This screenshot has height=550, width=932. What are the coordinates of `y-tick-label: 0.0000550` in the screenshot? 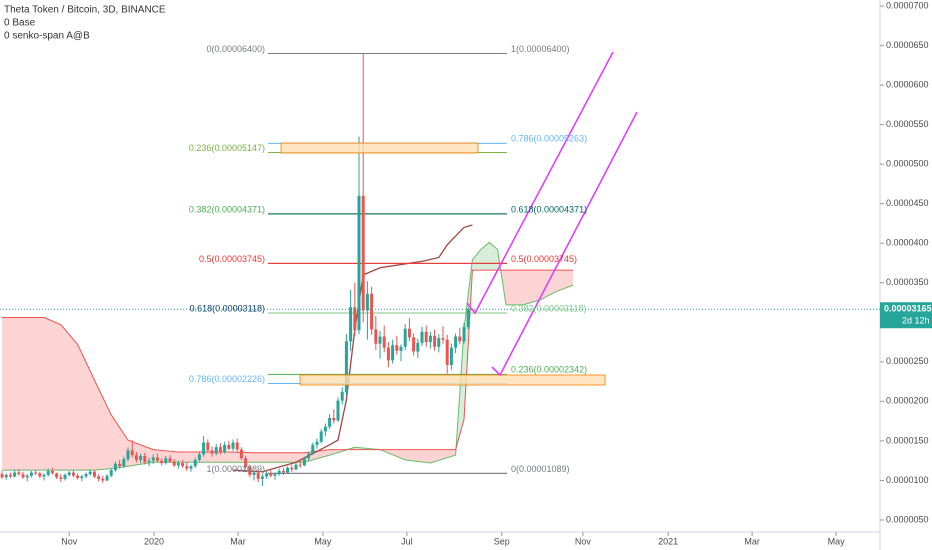 It's located at (907, 124).